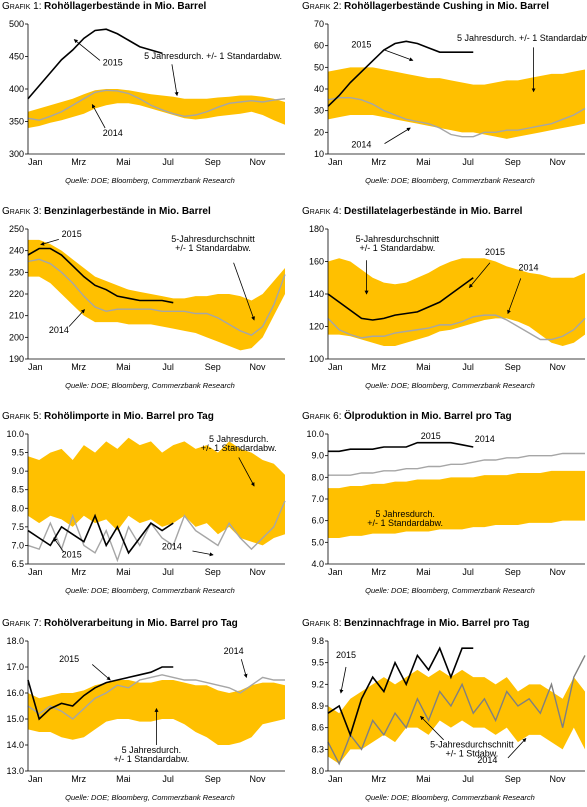  I want to click on y-tick-label: 70, so click(319, 24).